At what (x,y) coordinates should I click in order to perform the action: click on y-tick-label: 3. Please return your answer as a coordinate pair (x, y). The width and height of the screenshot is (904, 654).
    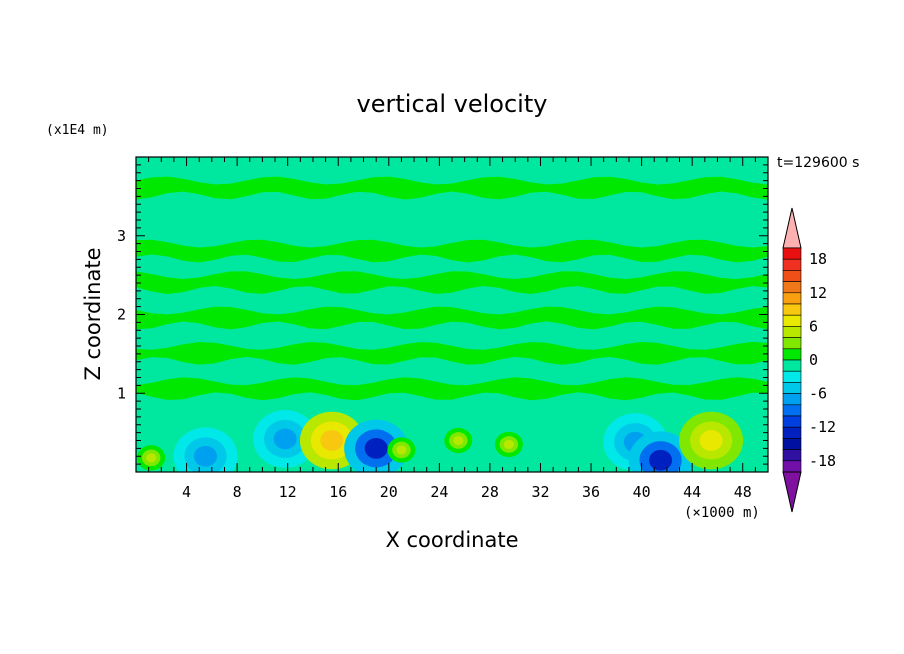
    Looking at the image, I should click on (121, 236).